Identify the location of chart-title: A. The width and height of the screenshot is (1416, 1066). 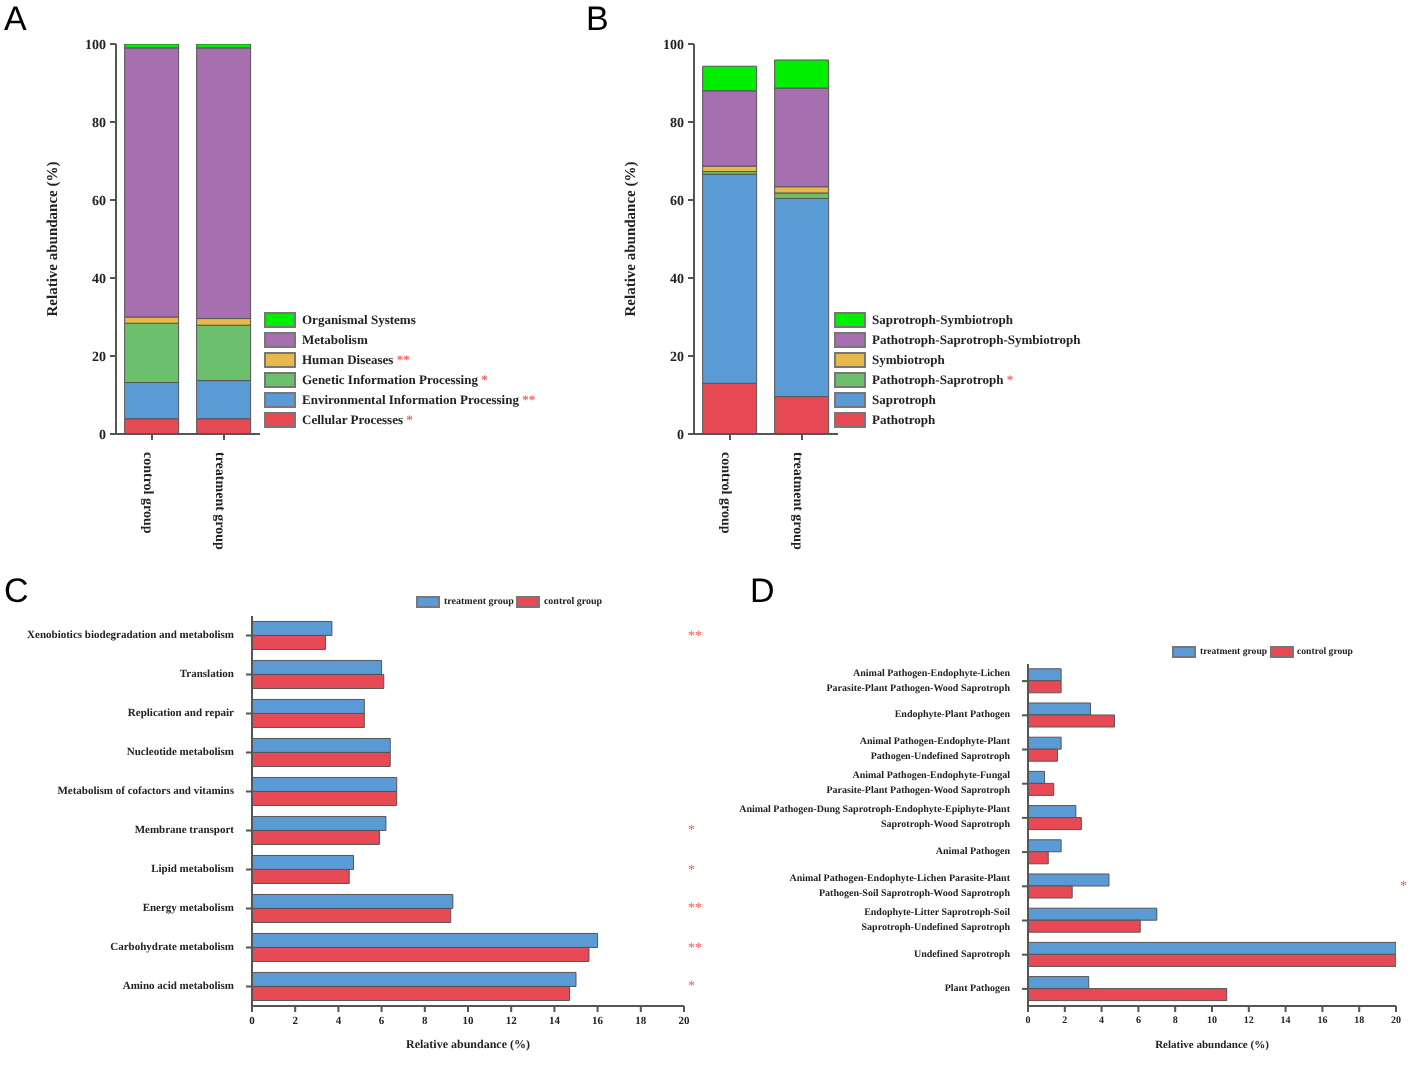
(15, 20).